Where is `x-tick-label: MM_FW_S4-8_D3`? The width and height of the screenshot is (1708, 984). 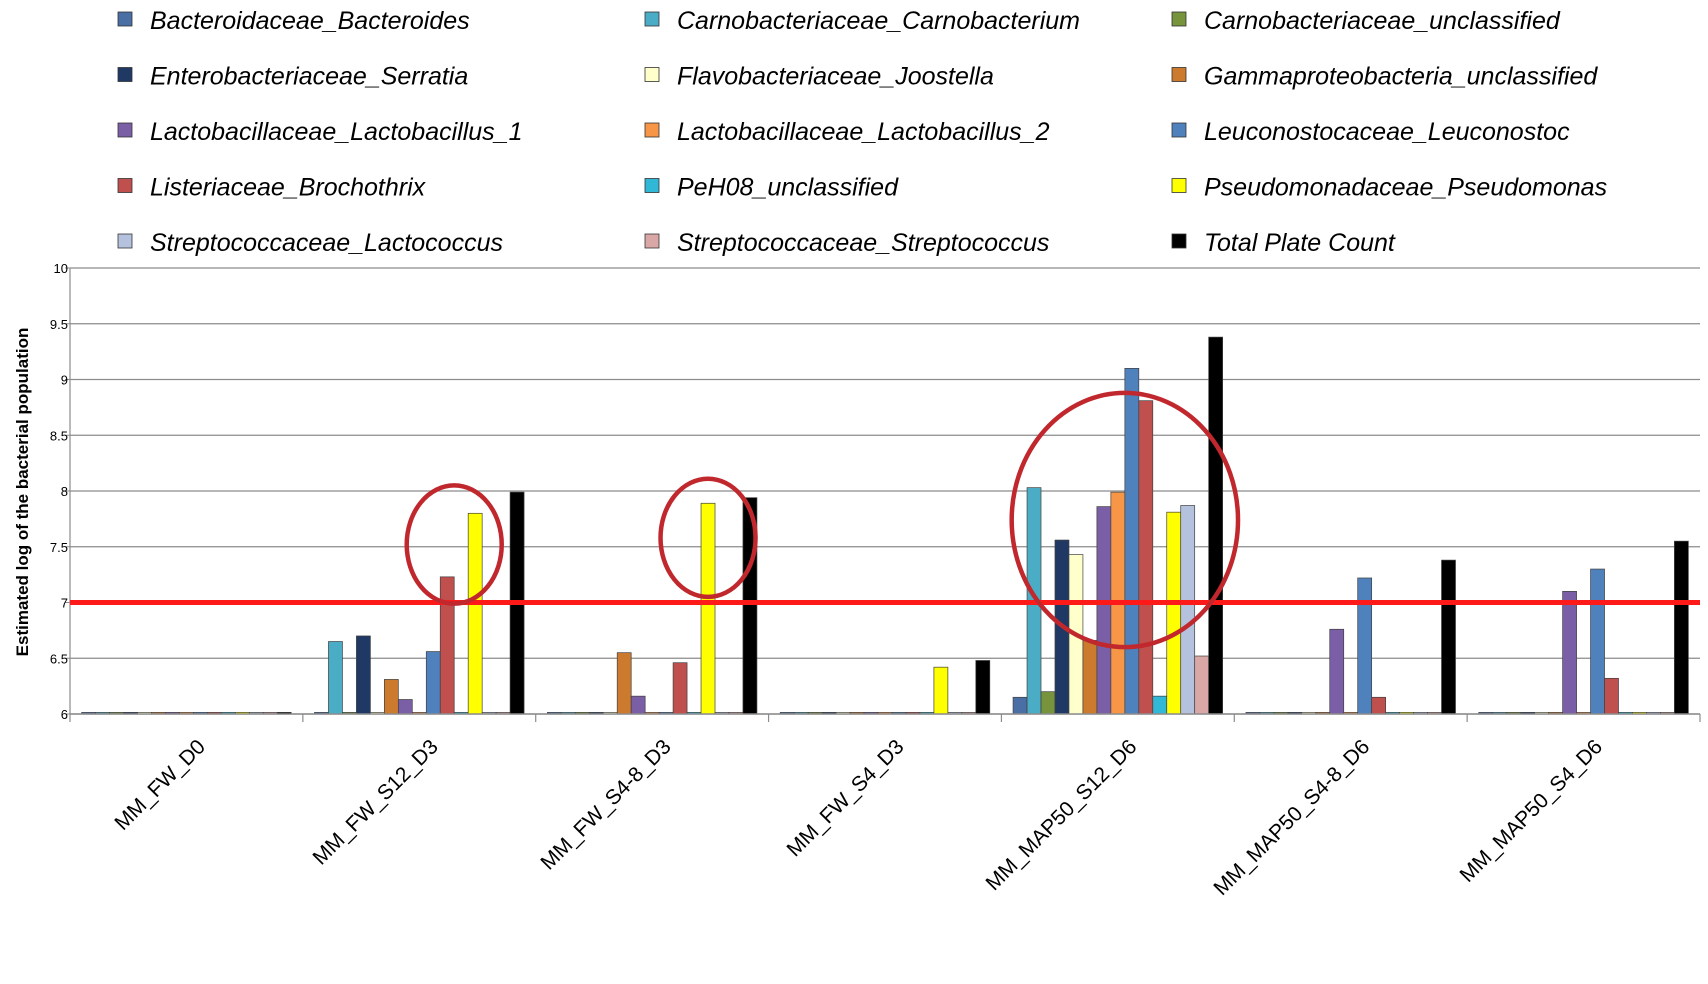 x-tick-label: MM_FW_S4-8_D3 is located at coordinates (605, 804).